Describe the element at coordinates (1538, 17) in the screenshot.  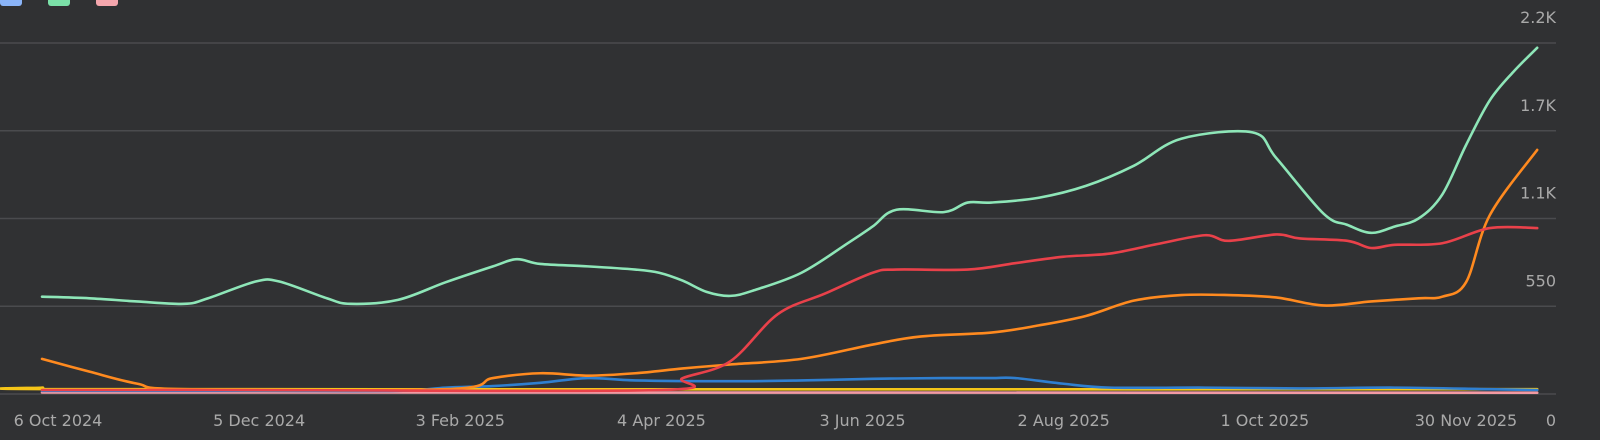
I see `y-tick-label: 2.2K` at that location.